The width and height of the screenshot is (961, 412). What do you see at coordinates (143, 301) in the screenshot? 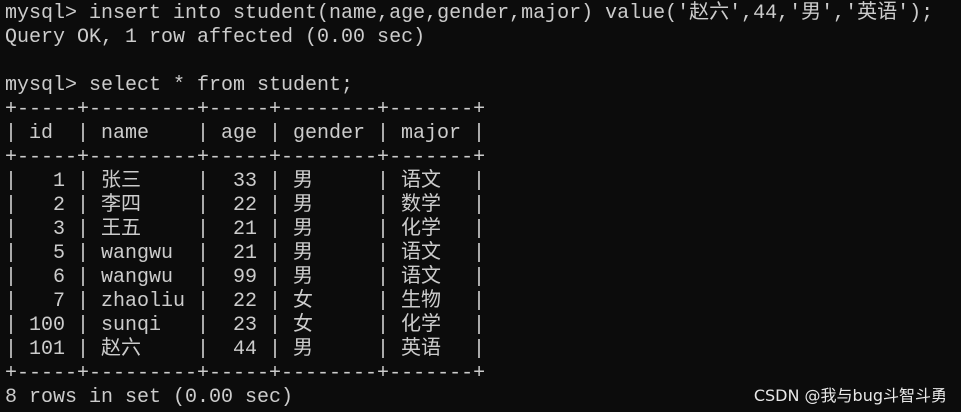
I see `cell-name: zhaoliu` at bounding box center [143, 301].